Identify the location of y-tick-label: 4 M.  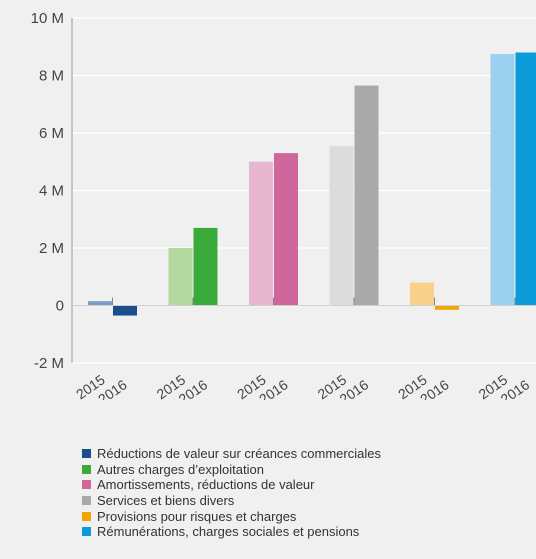
(51, 191).